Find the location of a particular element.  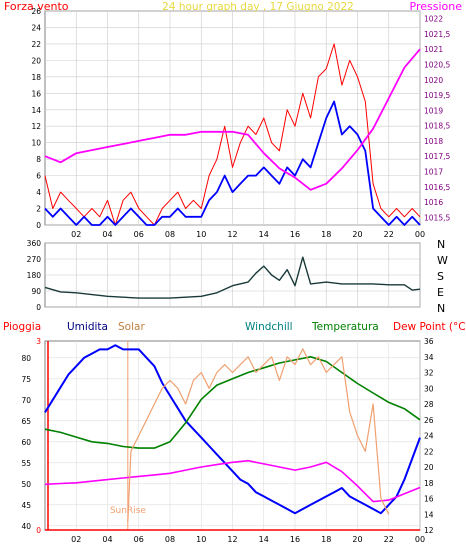

wind-chart-left-tick-label: 24 is located at coordinates (36, 27).